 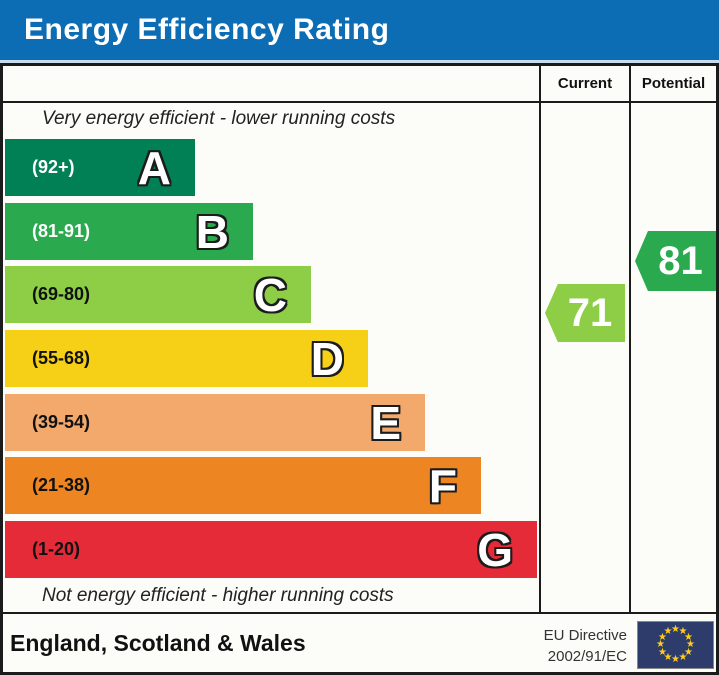 I want to click on potential-column-divider, so click(x=630, y=338).